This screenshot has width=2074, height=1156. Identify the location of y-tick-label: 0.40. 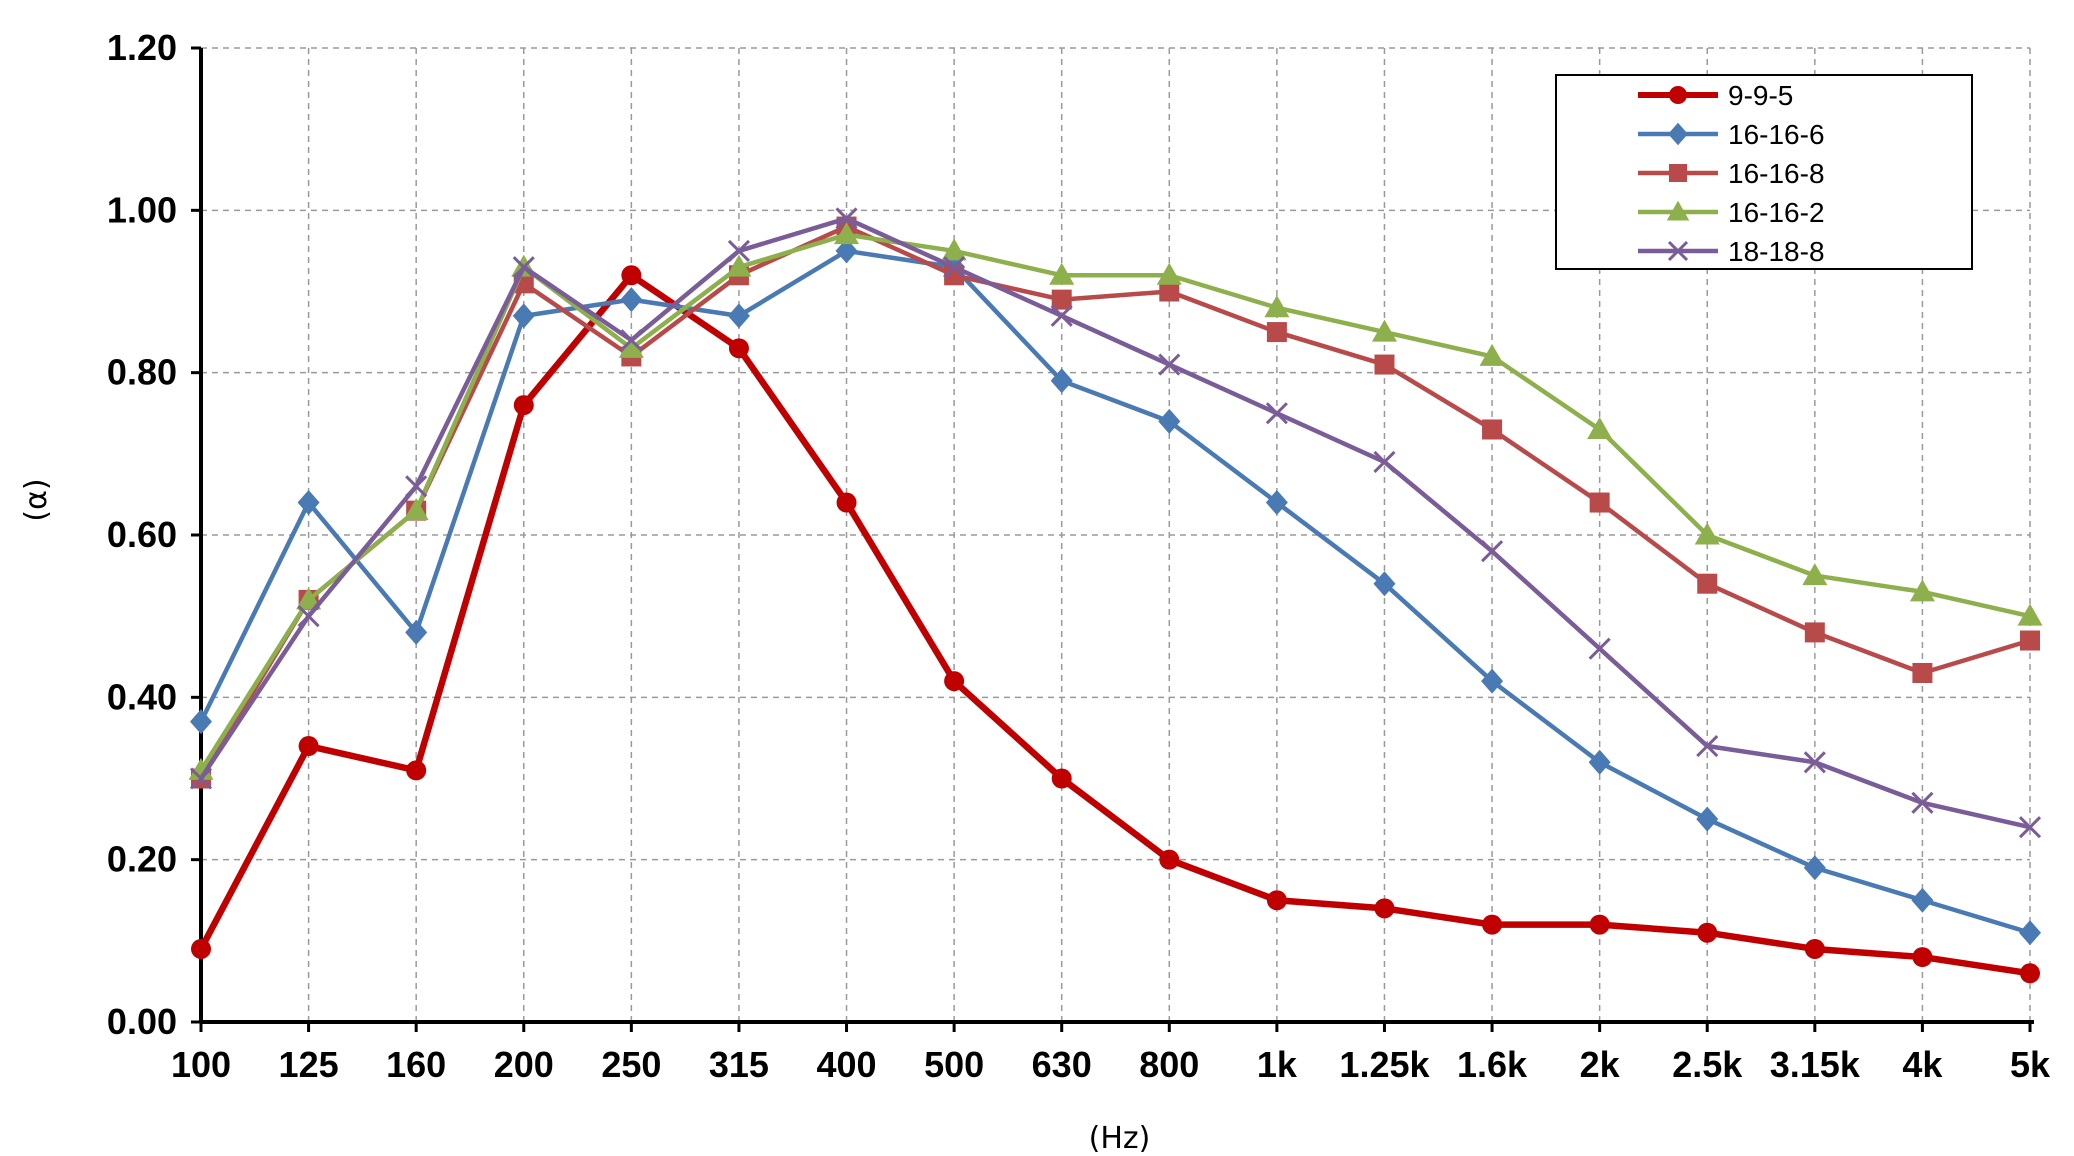
(142, 696).